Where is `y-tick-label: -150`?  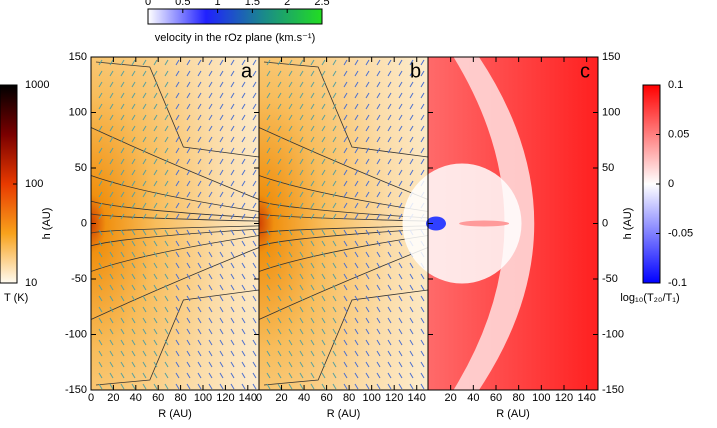
y-tick-label: -150 is located at coordinates (613, 390).